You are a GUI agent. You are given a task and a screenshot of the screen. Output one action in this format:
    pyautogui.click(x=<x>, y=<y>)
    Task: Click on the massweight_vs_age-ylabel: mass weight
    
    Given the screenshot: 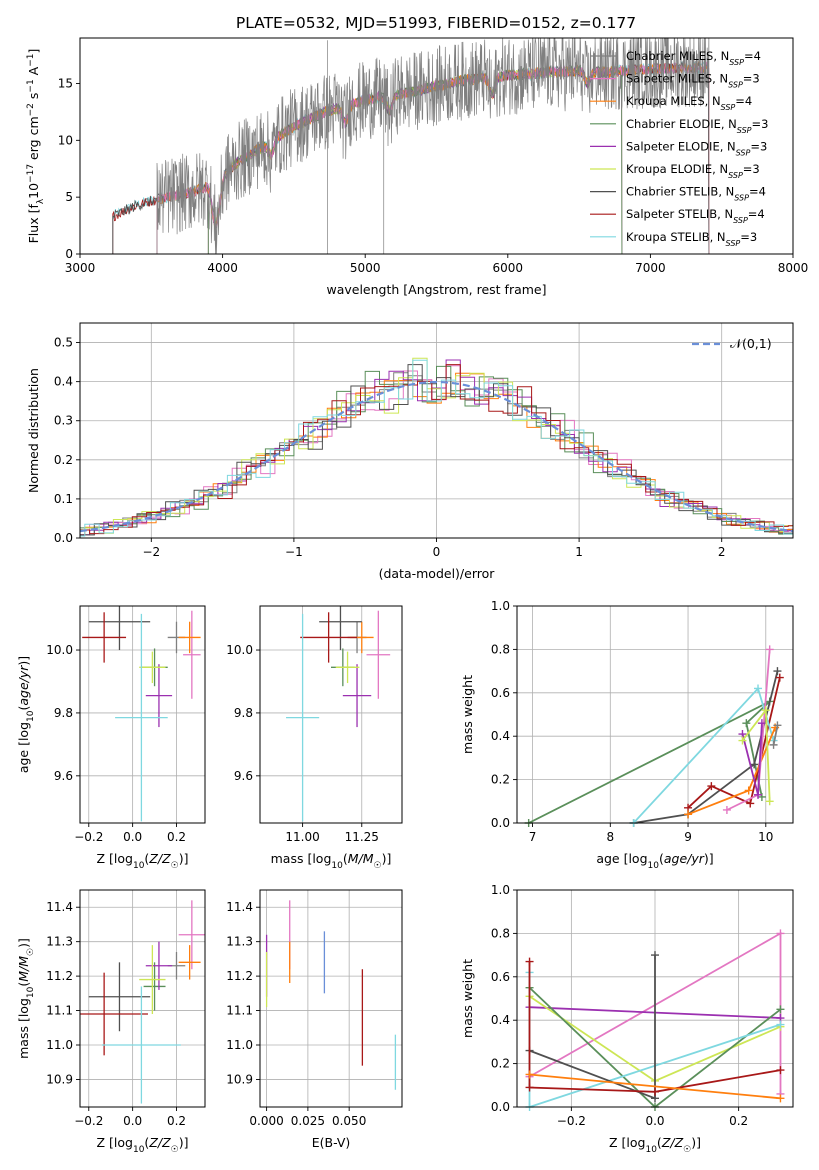 What is the action you would take?
    pyautogui.click(x=467, y=714)
    